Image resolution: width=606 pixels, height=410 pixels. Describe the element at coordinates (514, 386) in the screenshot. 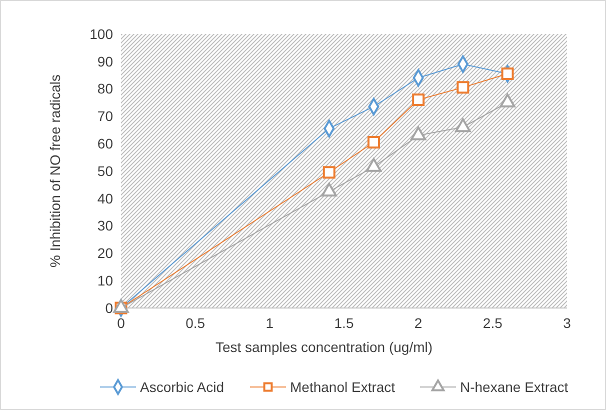

I see `legend-label: N-hexane Extract` at that location.